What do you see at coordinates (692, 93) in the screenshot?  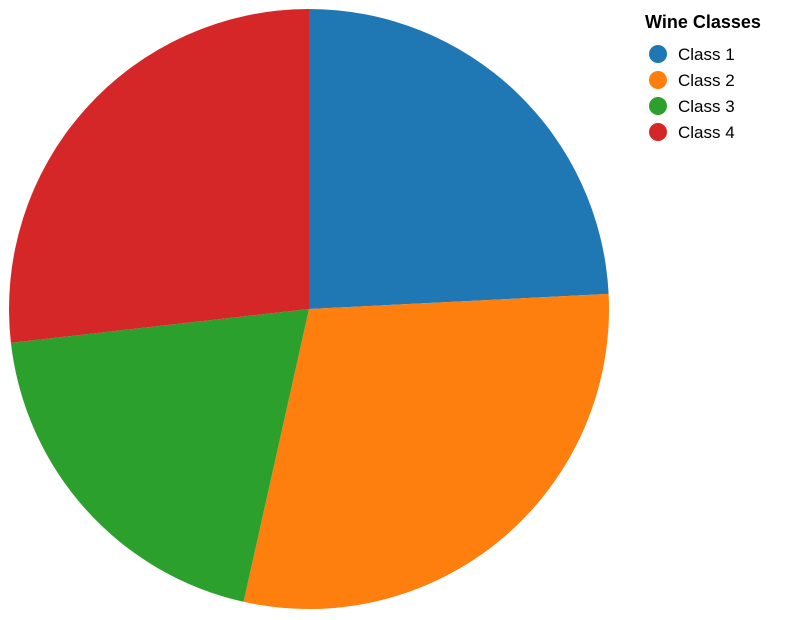 I see `legend-items: Class 1 Class 2 Class 3 Class 4` at bounding box center [692, 93].